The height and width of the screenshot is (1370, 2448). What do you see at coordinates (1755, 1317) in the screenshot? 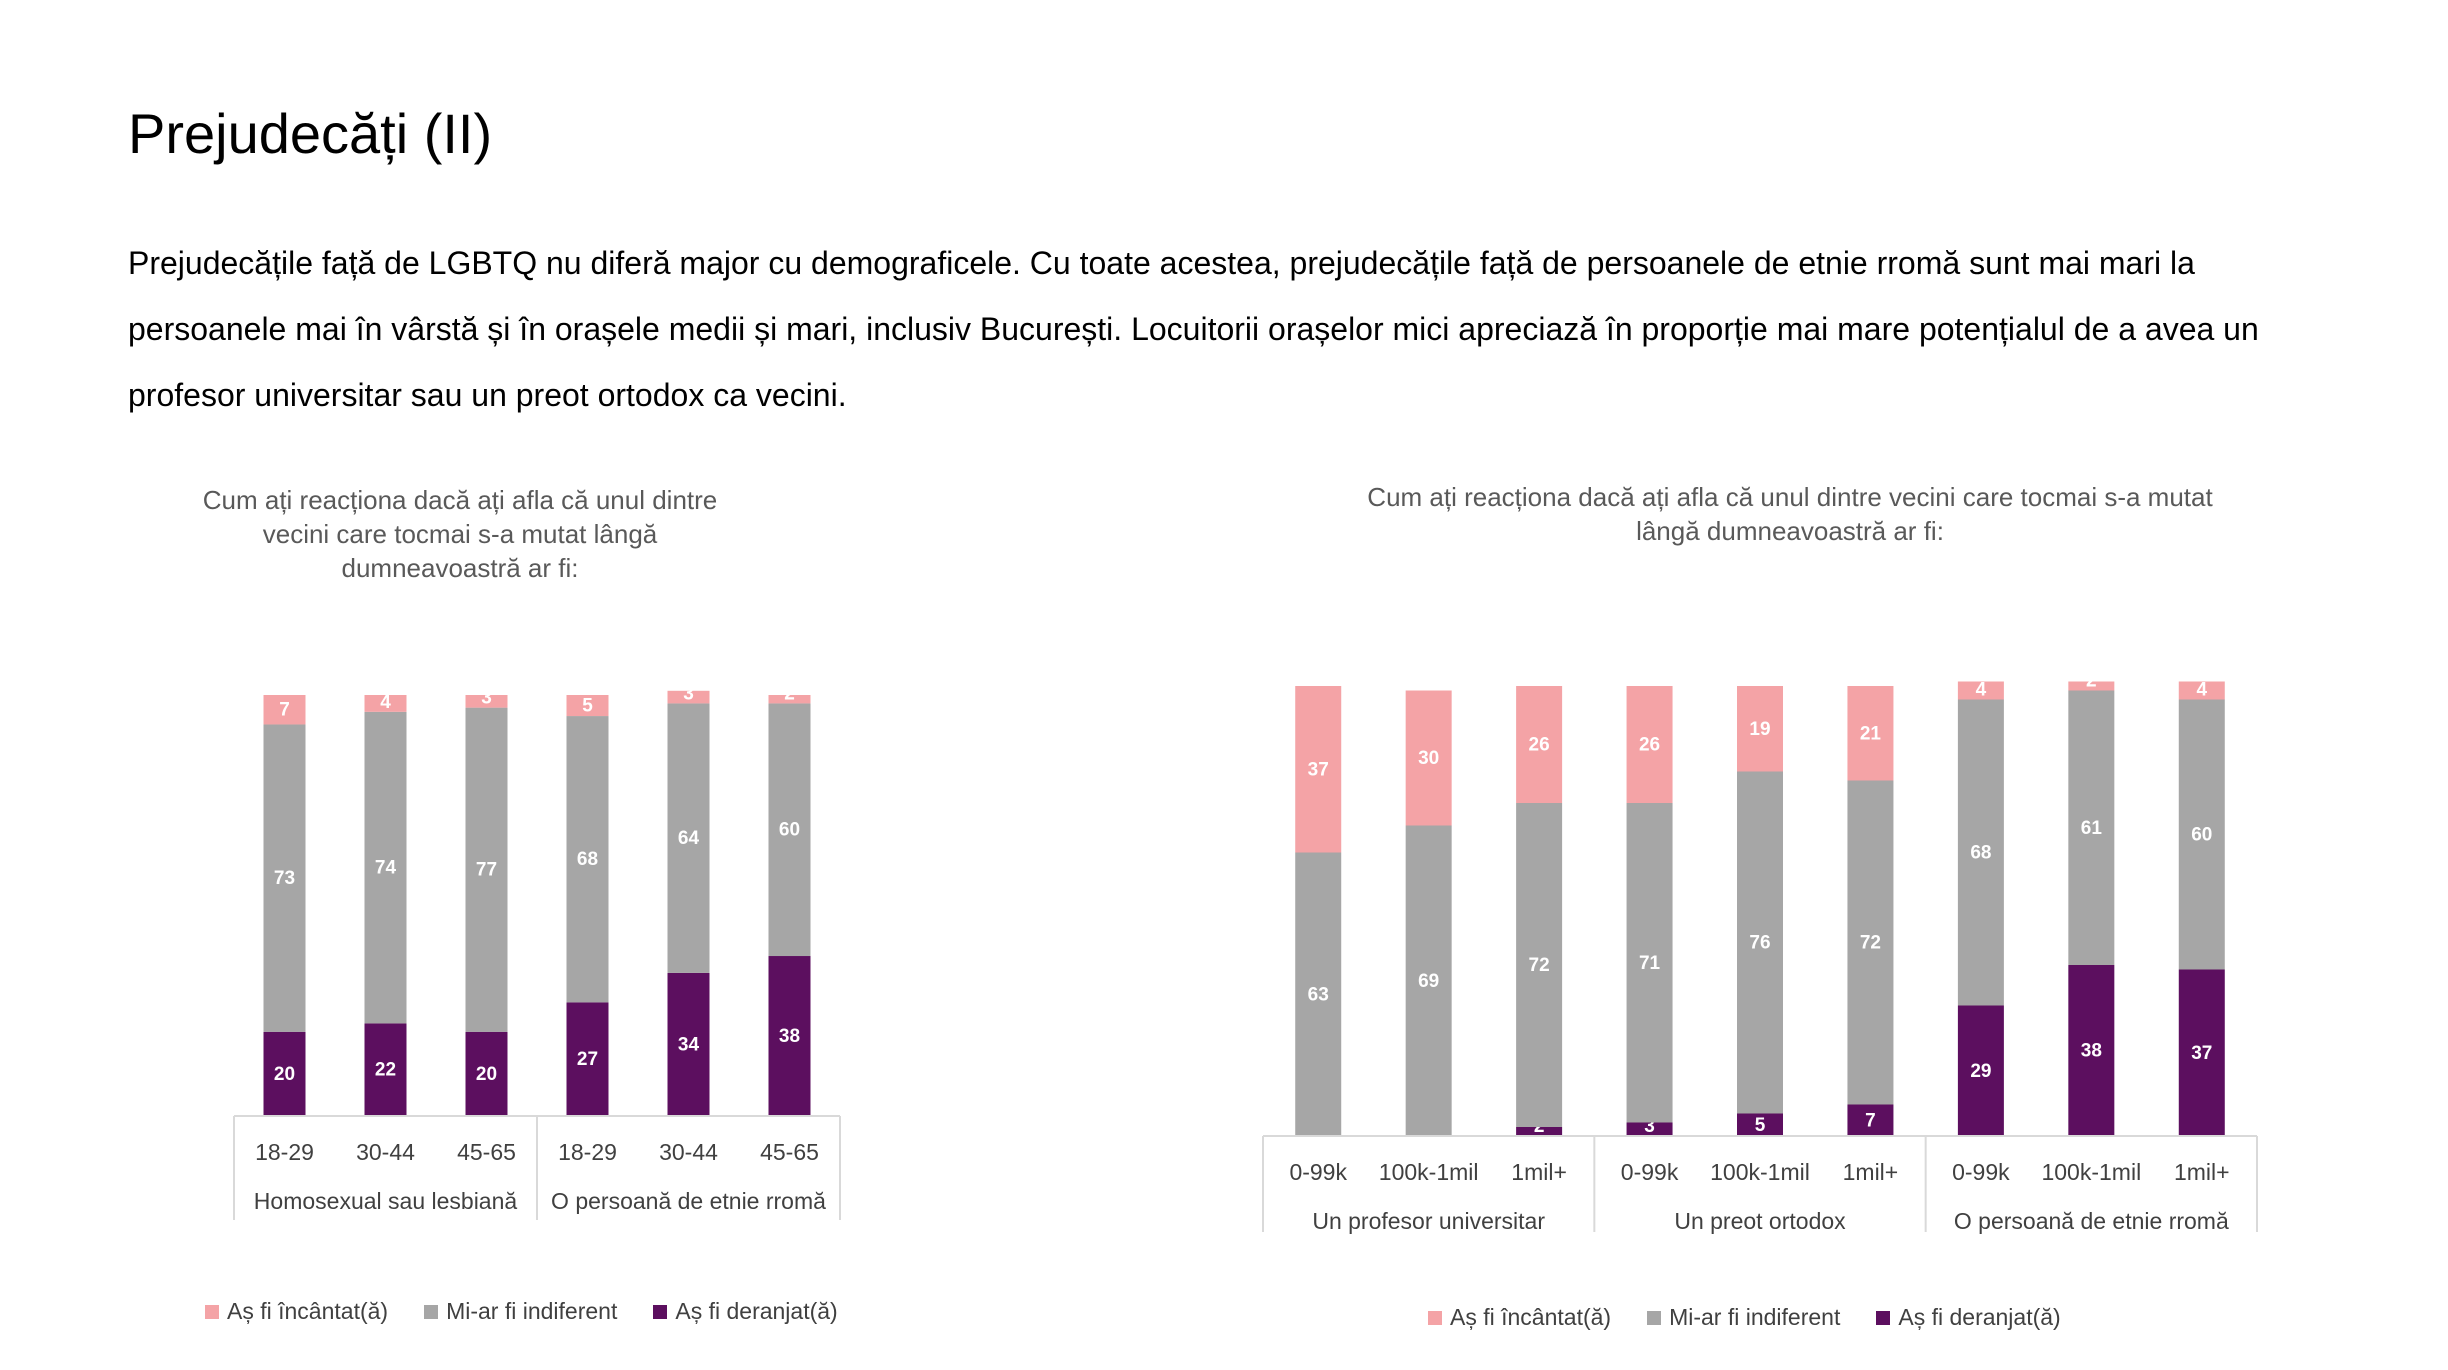
I see `legend-label-indiferent: Mi-ar fi indiferent` at bounding box center [1755, 1317].